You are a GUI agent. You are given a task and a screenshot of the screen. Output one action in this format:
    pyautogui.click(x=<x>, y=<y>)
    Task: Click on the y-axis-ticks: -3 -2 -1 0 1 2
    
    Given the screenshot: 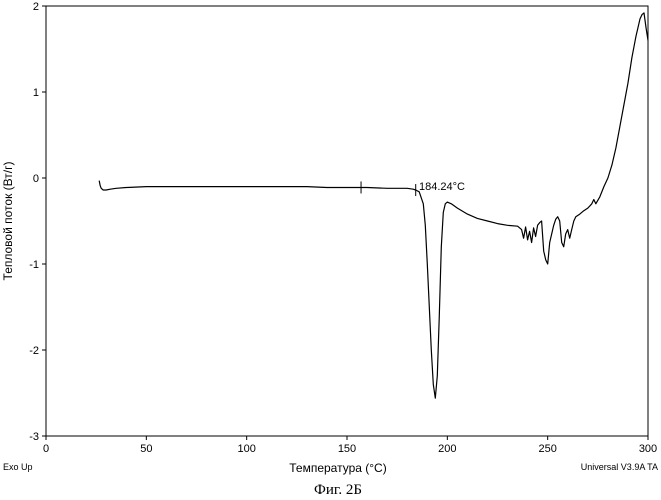 What is the action you would take?
    pyautogui.click(x=37, y=222)
    